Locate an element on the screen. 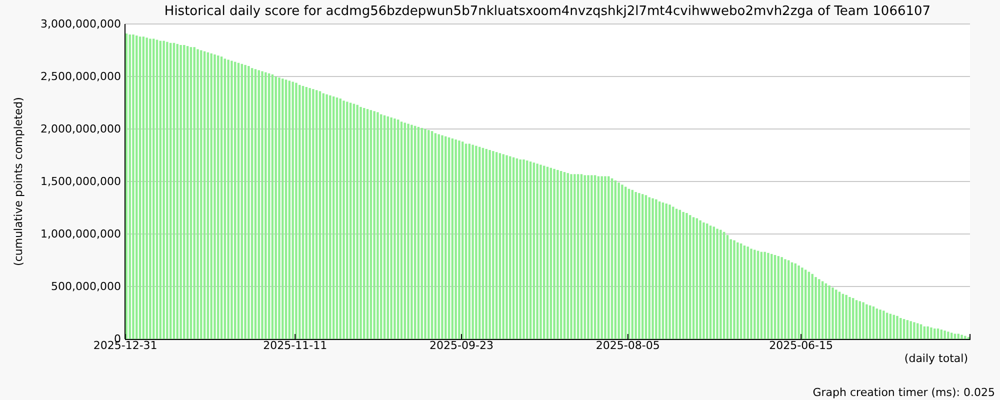 The width and height of the screenshot is (1000, 400). y-tick-label: 1,500,000,000 is located at coordinates (80, 181).